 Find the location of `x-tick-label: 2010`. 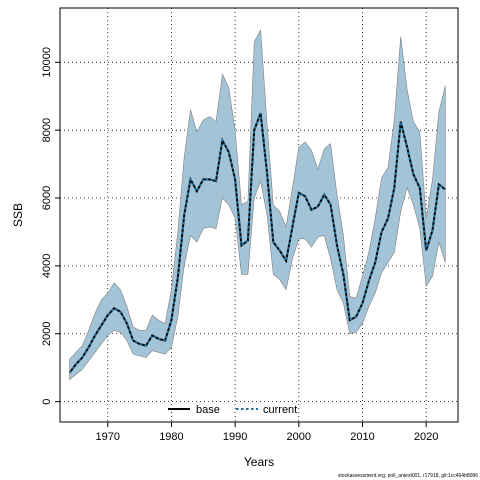

x-tick-label: 2010 is located at coordinates (362, 437).